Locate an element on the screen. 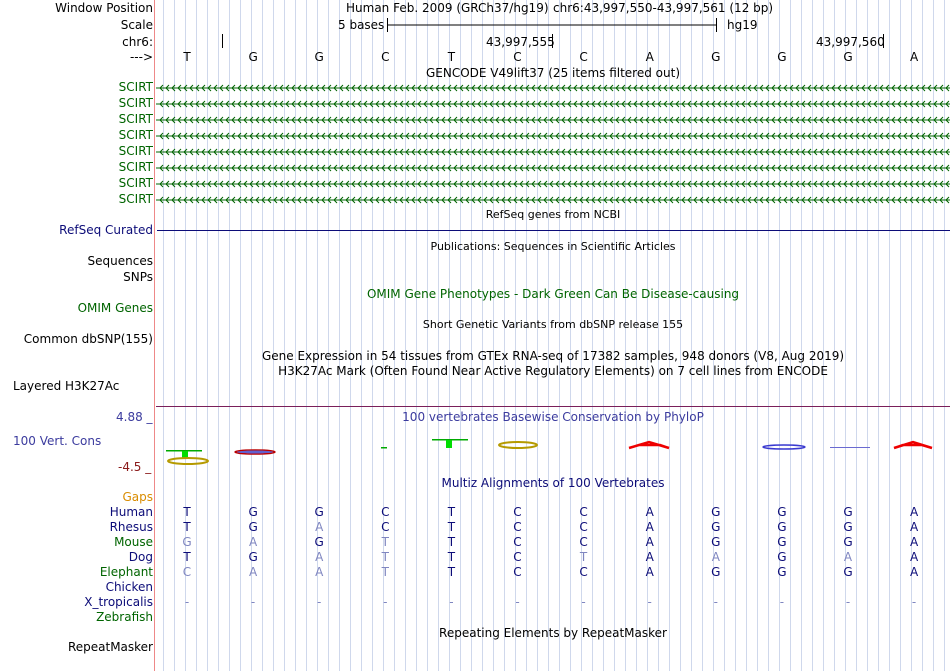 This screenshot has height=671, width=950. multiz-species-label: Chicken is located at coordinates (129, 587).